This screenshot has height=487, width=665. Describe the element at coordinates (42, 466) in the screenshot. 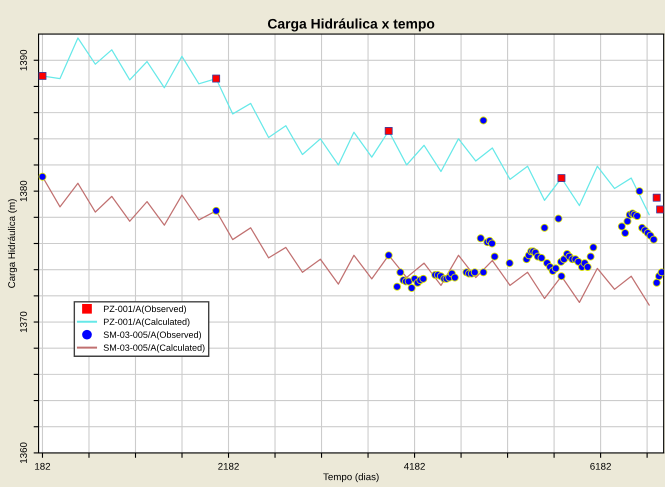

I see `x-tick-label: 182` at that location.